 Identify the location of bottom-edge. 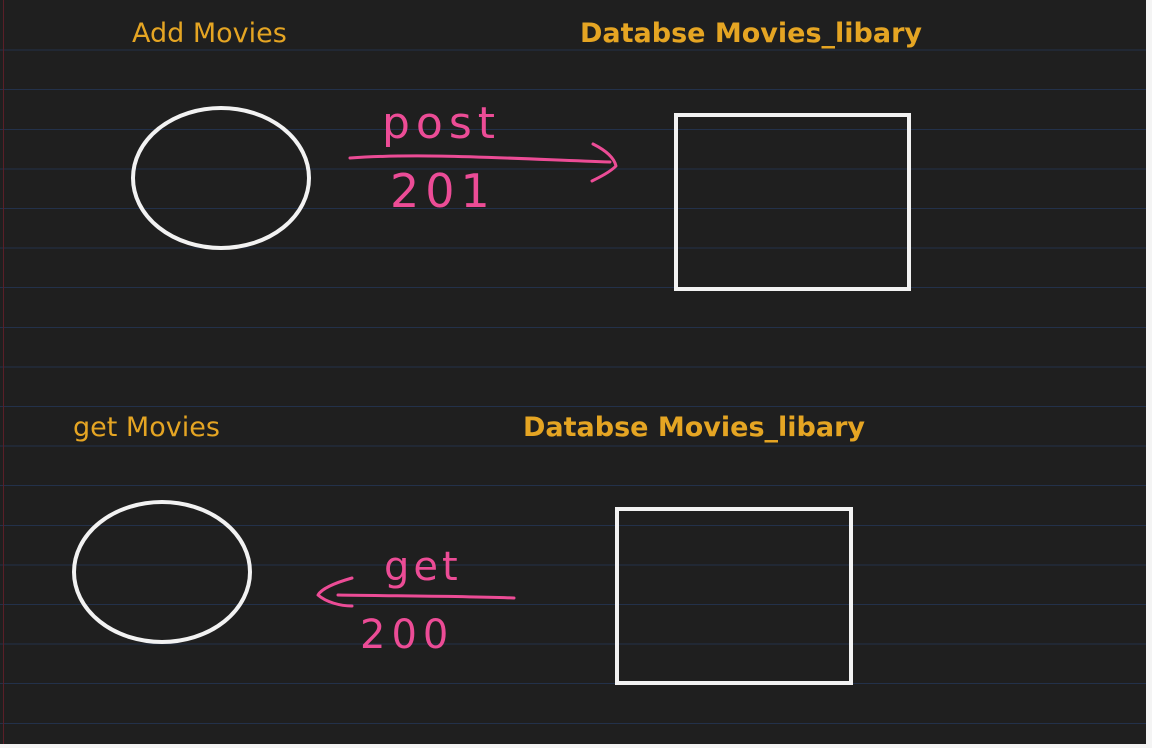
(576, 746).